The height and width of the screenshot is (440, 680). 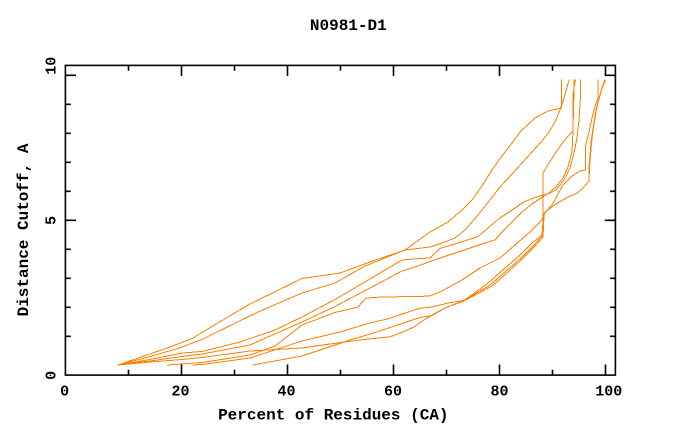 What do you see at coordinates (608, 391) in the screenshot?
I see `svg-text: 100` at bounding box center [608, 391].